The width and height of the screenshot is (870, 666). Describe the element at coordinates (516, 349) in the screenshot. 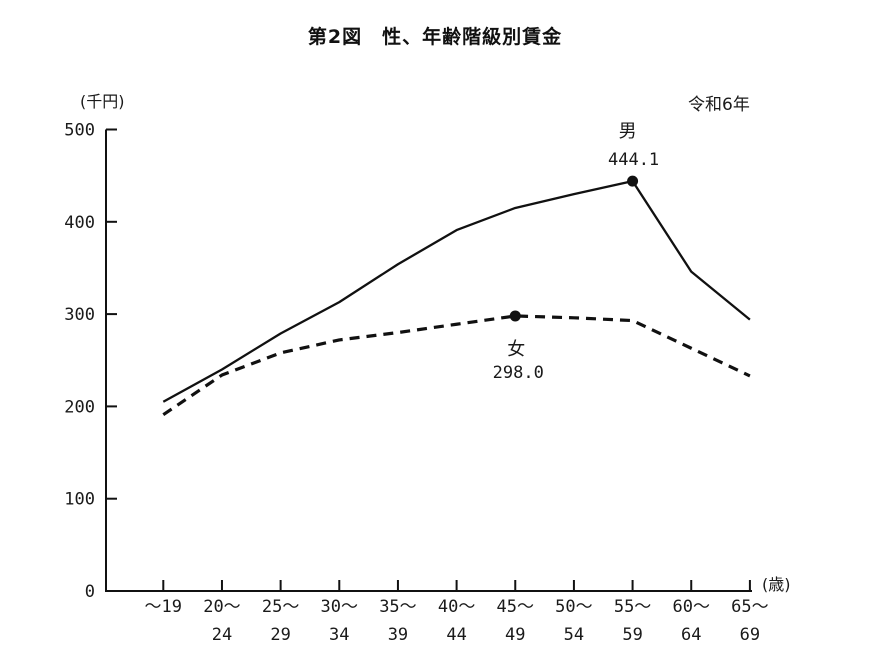

I see `female-series-label: 女` at that location.